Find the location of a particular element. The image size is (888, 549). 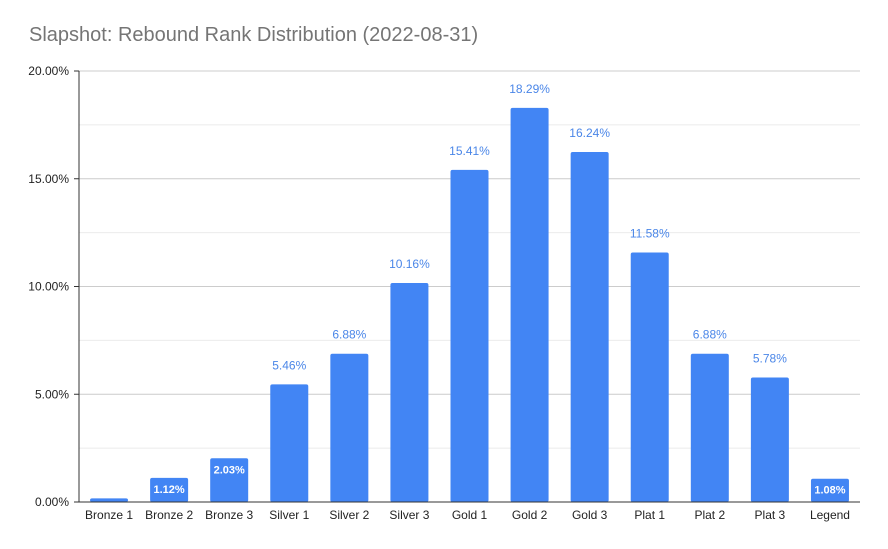

x-tick-label: Gold 2 is located at coordinates (530, 515).